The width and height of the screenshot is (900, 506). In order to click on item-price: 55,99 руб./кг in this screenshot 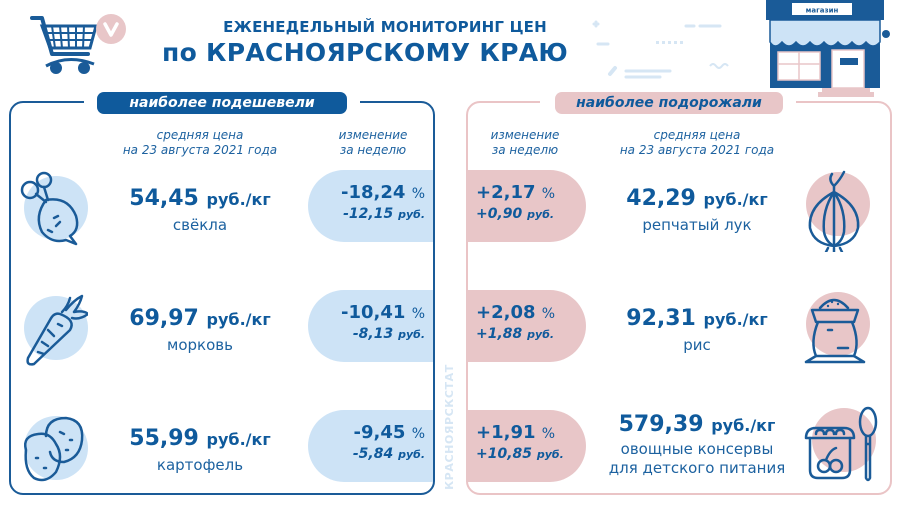, I will do `click(200, 438)`.